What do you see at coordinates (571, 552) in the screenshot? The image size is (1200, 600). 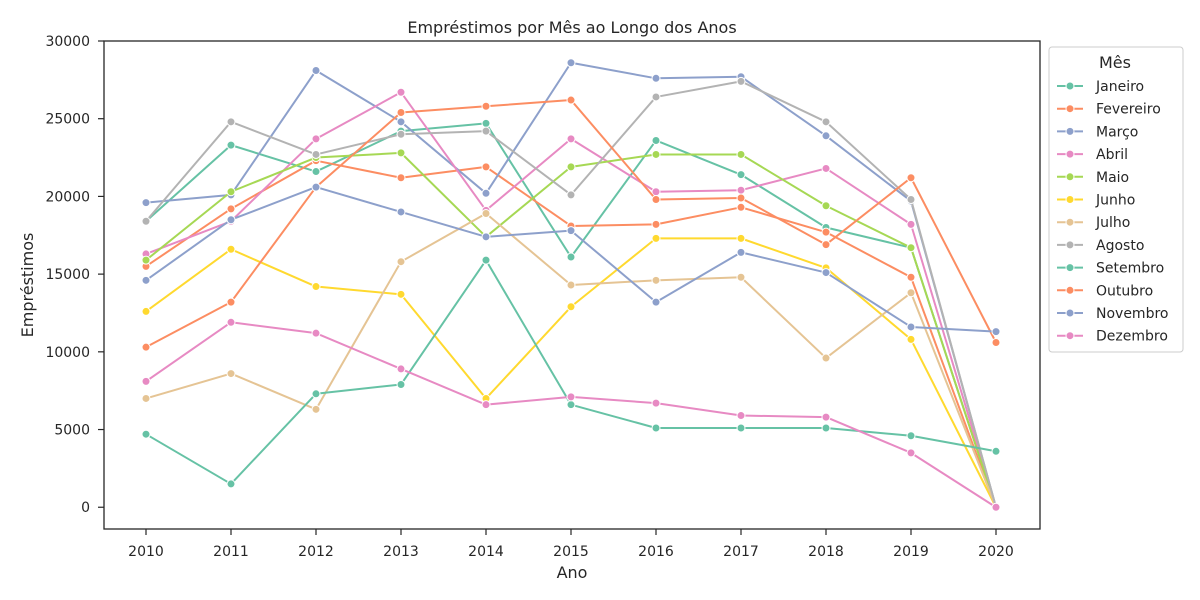 I see `x-tick-label: 2015` at bounding box center [571, 552].